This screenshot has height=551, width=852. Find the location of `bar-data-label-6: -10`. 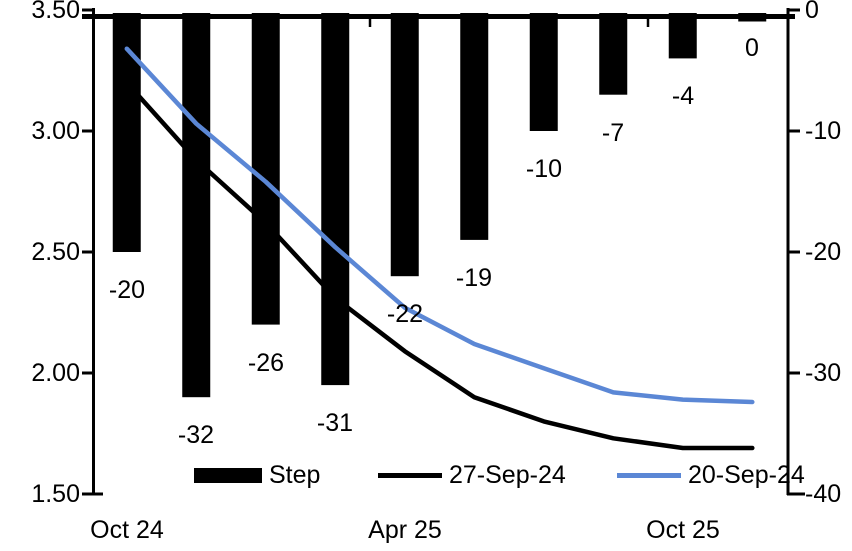

bar-data-label-6: -10 is located at coordinates (544, 169).